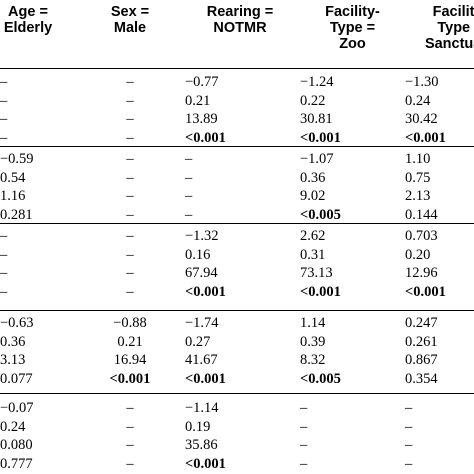 This screenshot has width=474, height=474. Describe the element at coordinates (17, 159) in the screenshot. I see `table-cell: −0.59` at that location.